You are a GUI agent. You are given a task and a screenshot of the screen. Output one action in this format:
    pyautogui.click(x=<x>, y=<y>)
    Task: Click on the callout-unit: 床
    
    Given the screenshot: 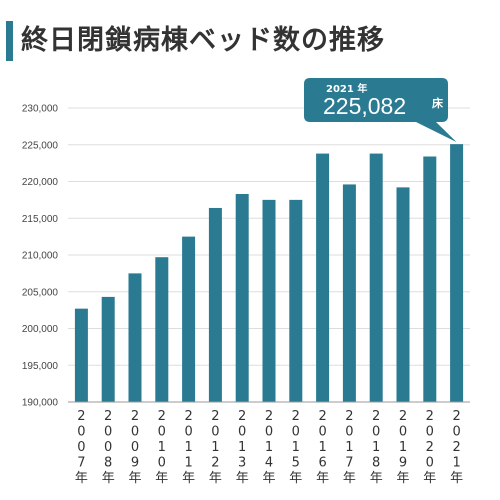 What is the action you would take?
    pyautogui.click(x=438, y=103)
    